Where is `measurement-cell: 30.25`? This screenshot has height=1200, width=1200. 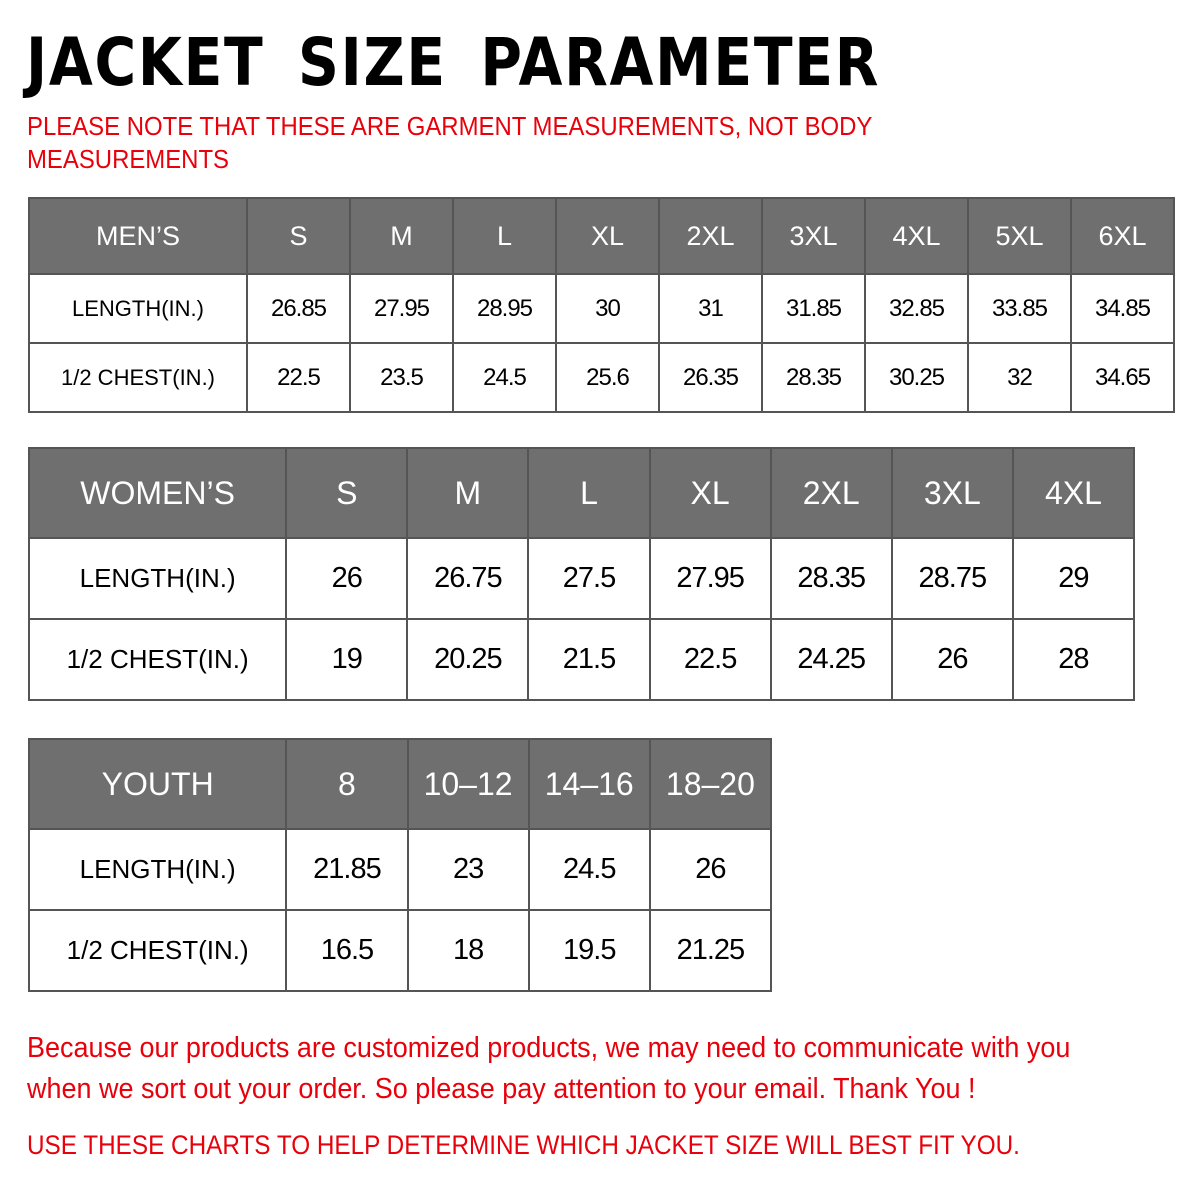
measurement-cell: 30.25 is located at coordinates (916, 377).